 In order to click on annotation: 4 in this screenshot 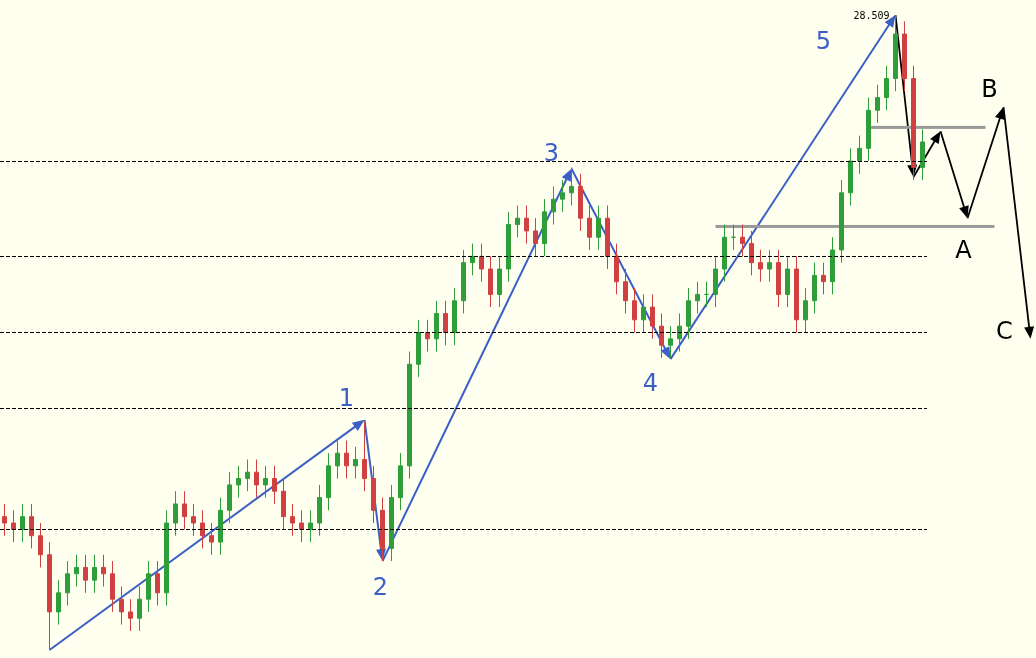, I will do `click(650, 383)`.